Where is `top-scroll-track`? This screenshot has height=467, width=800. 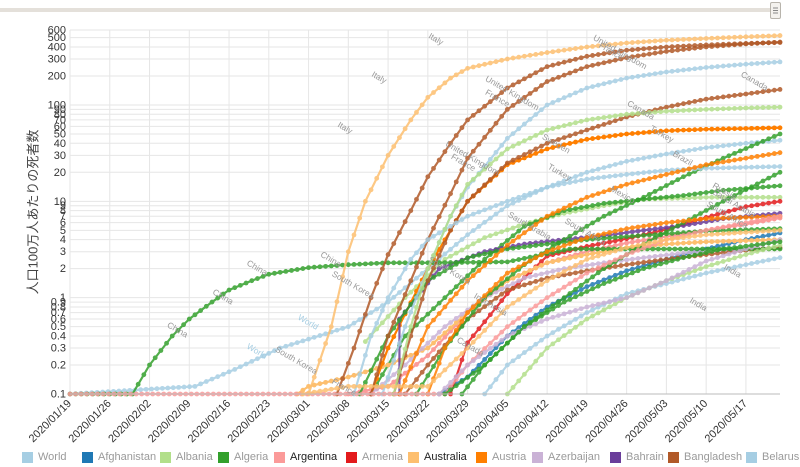 top-scroll-track is located at coordinates (385, 10).